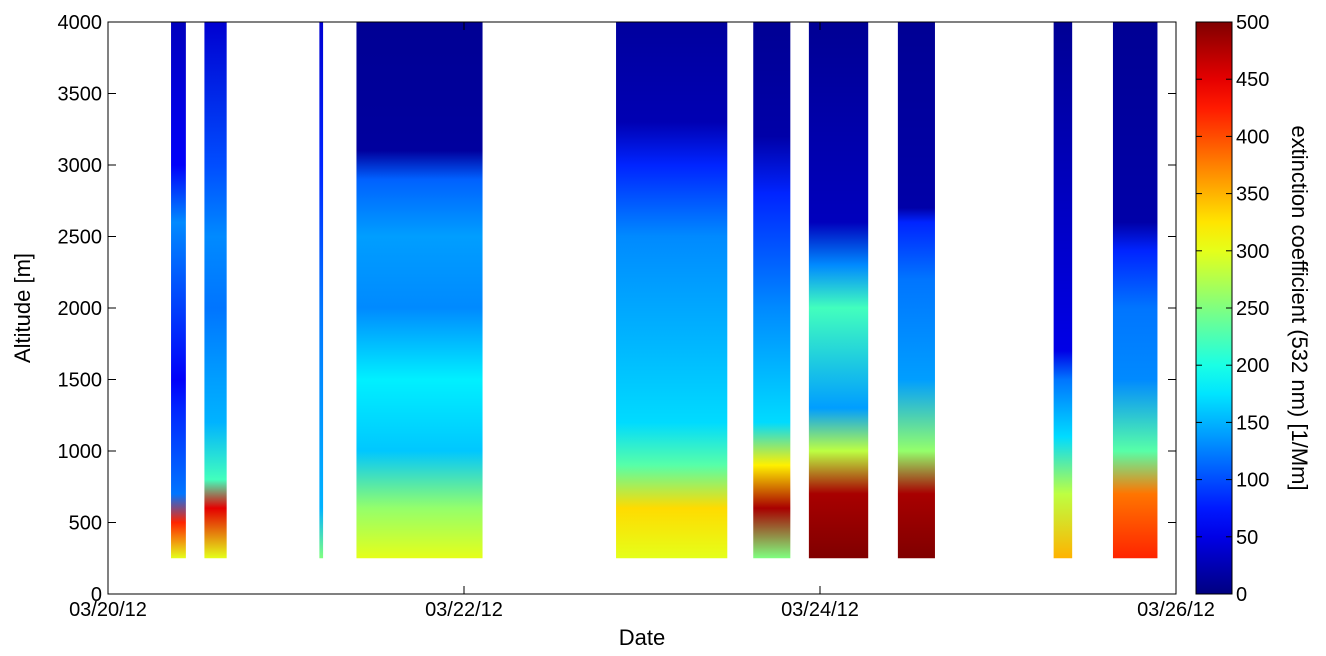 Image resolution: width=1326 pixels, height=656 pixels. I want to click on y-tick-label: 2000, so click(80, 309).